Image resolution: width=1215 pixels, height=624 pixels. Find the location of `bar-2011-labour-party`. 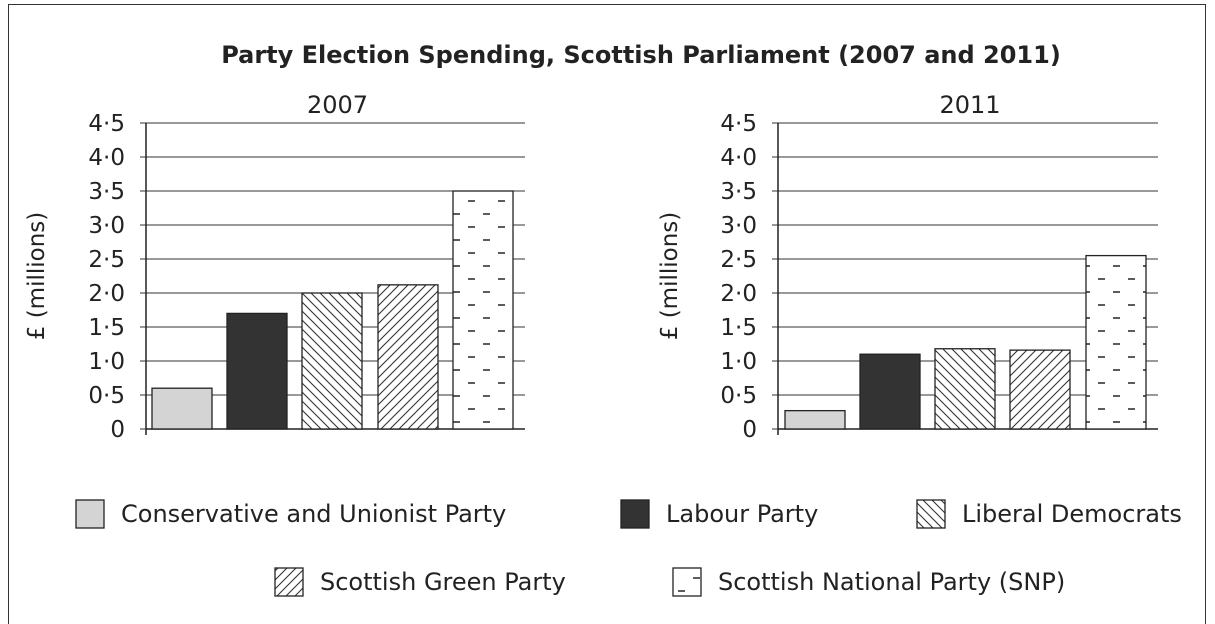

bar-2011-labour-party is located at coordinates (890, 391).